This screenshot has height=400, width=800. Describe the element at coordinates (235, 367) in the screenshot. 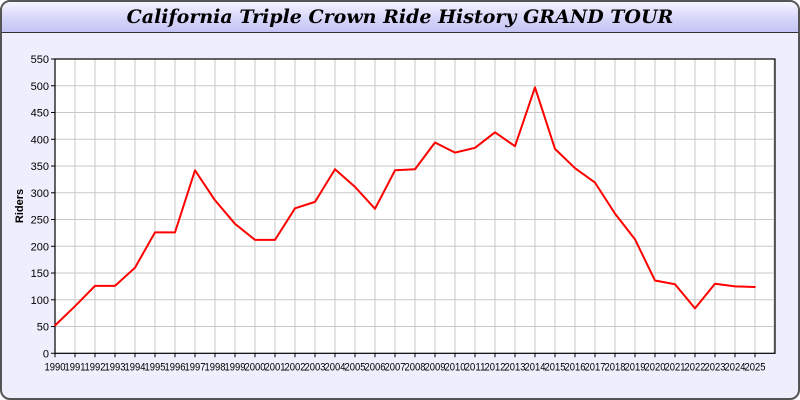

I see `x-tick-label: 1999` at that location.